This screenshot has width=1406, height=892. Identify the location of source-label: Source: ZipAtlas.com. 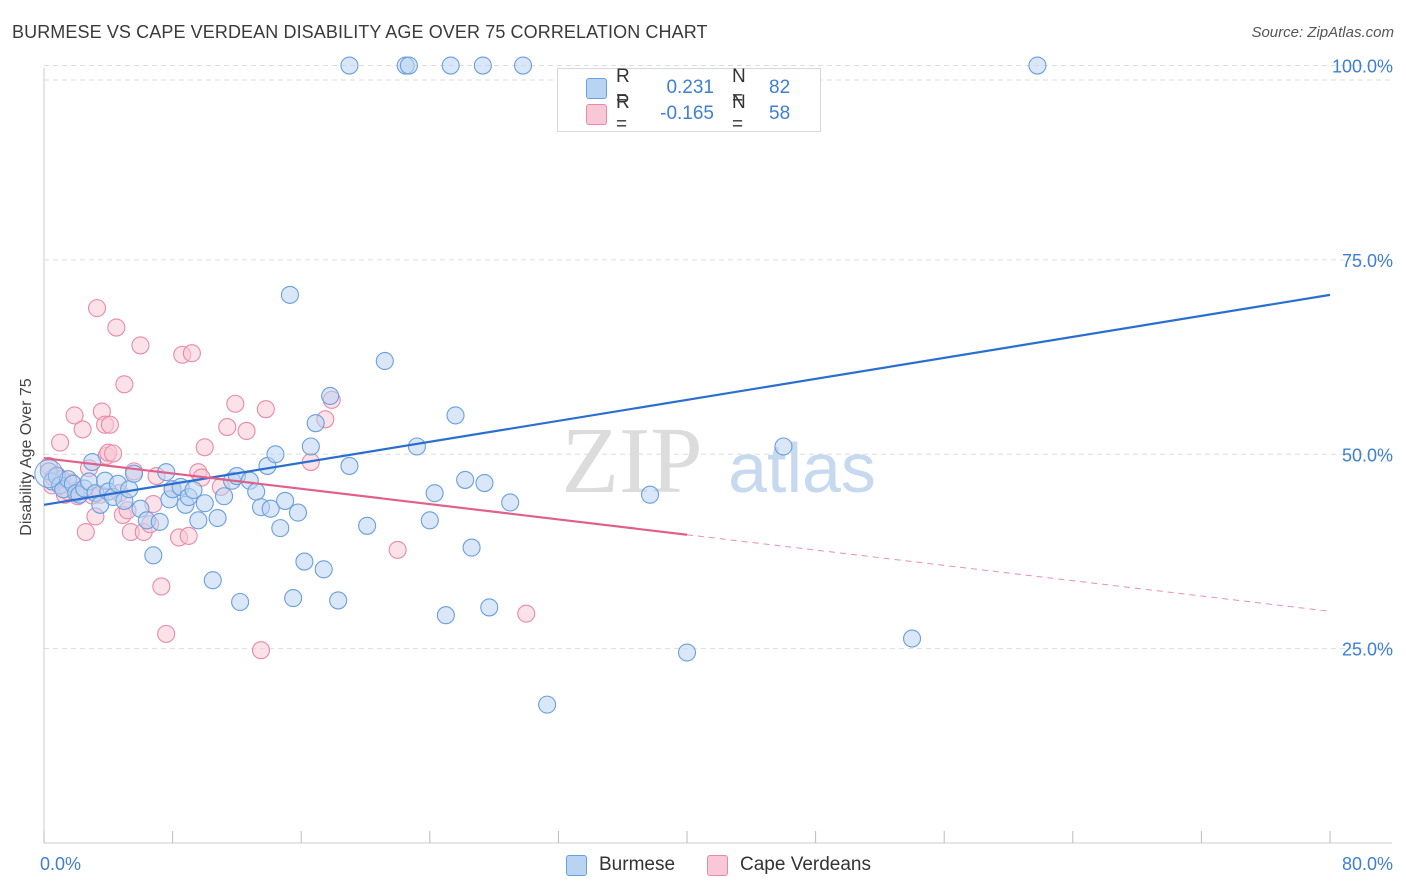
(1322, 32).